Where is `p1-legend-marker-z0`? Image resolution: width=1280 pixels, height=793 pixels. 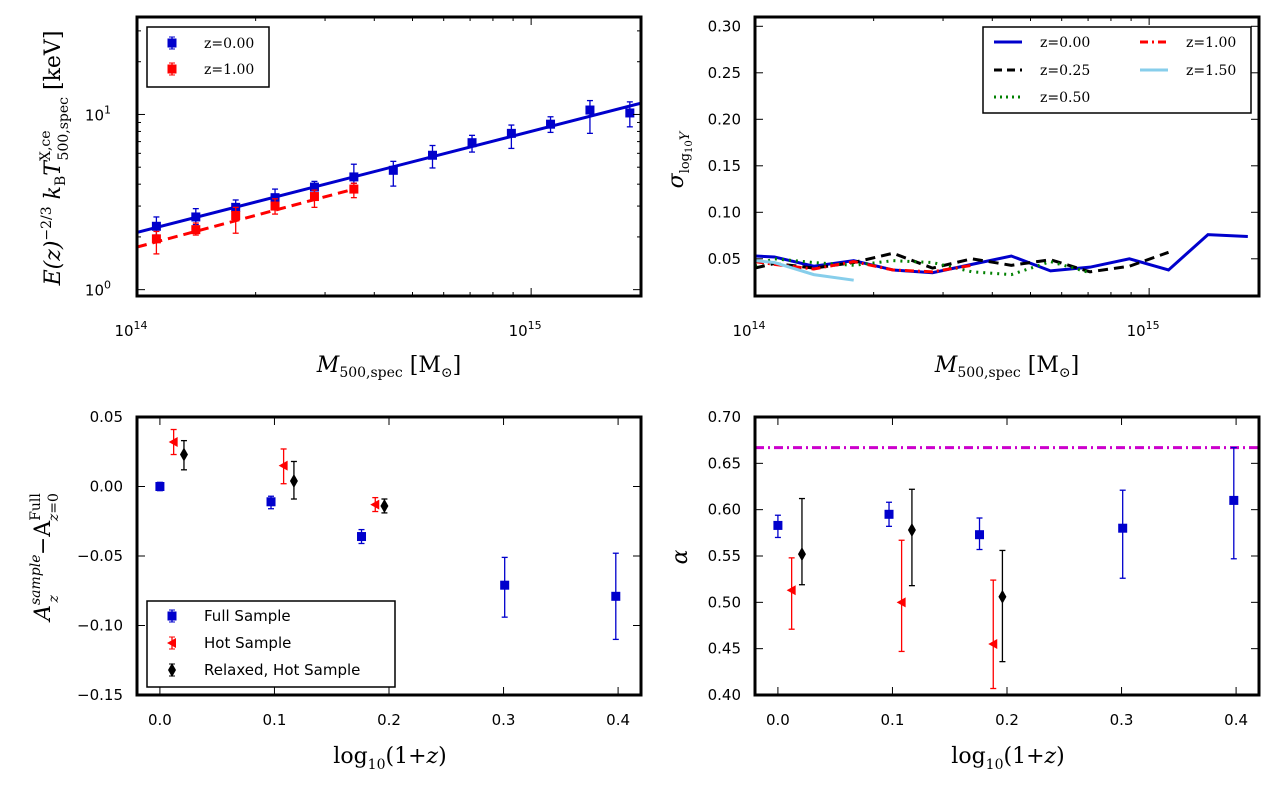 p1-legend-marker-z0 is located at coordinates (172, 43).